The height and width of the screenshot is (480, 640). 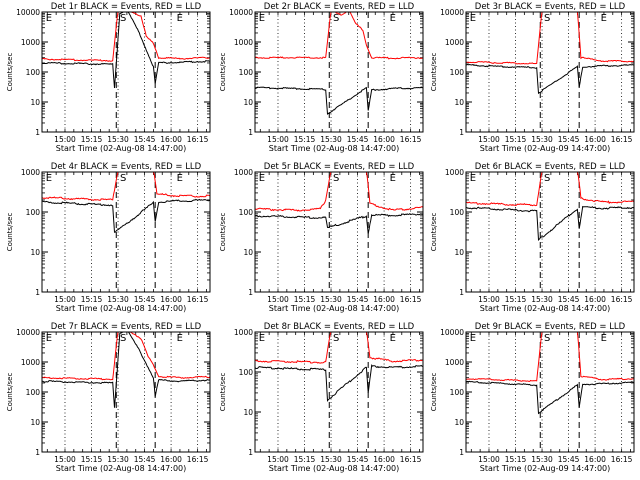 What do you see at coordinates (550, 167) in the screenshot?
I see `panel-title: Det 6r BLACK = Events, RED = LLD` at bounding box center [550, 167].